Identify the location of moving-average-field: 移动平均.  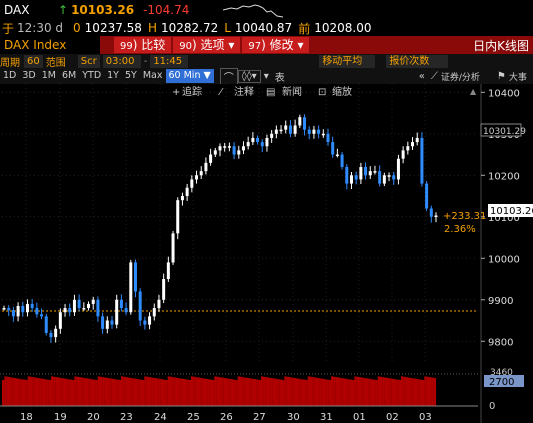
(347, 61).